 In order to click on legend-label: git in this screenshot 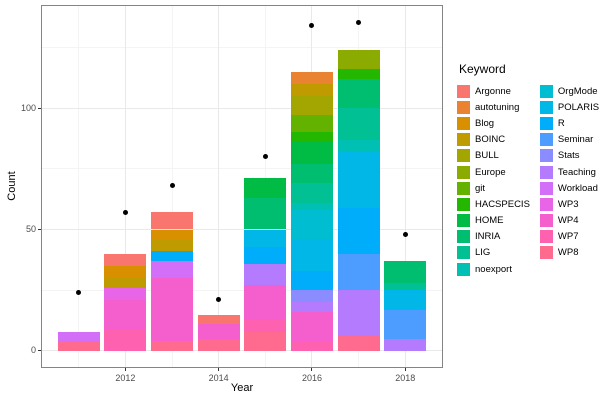, I will do `click(480, 188)`.